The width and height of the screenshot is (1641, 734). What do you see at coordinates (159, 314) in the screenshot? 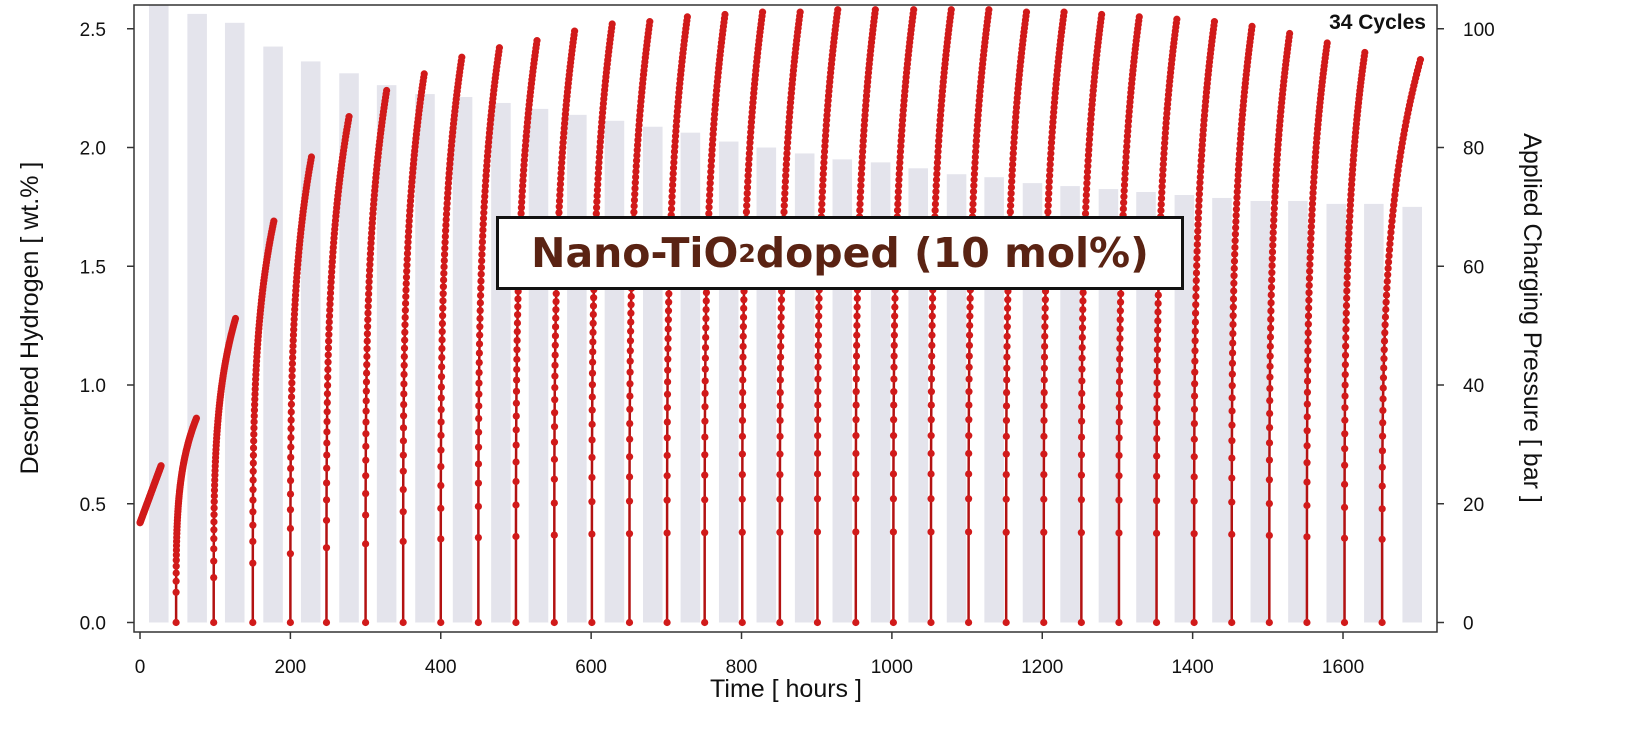
I see `pressure-bar` at bounding box center [159, 314].